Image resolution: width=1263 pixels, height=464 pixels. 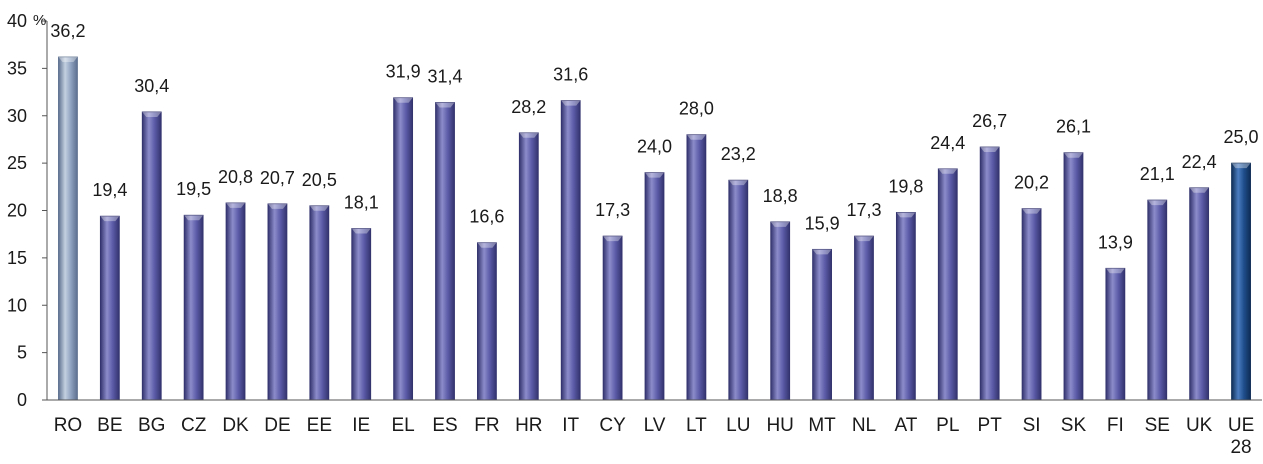 What do you see at coordinates (277, 302) in the screenshot?
I see `bar-de` at bounding box center [277, 302].